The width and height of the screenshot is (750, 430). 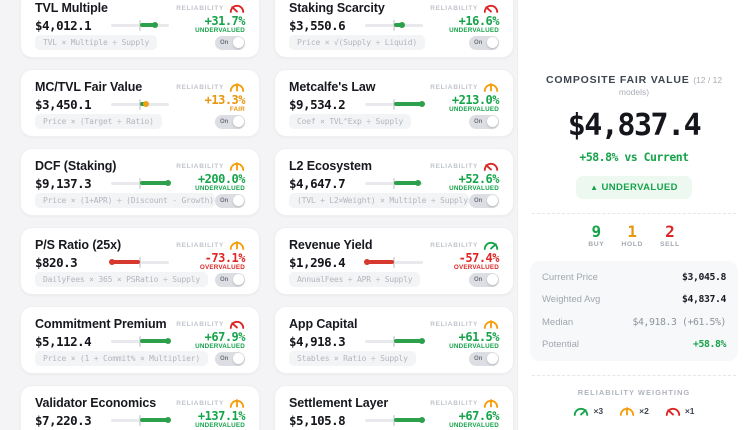 What do you see at coordinates (689, 411) in the screenshot?
I see `multiplier-label: ×1` at bounding box center [689, 411].